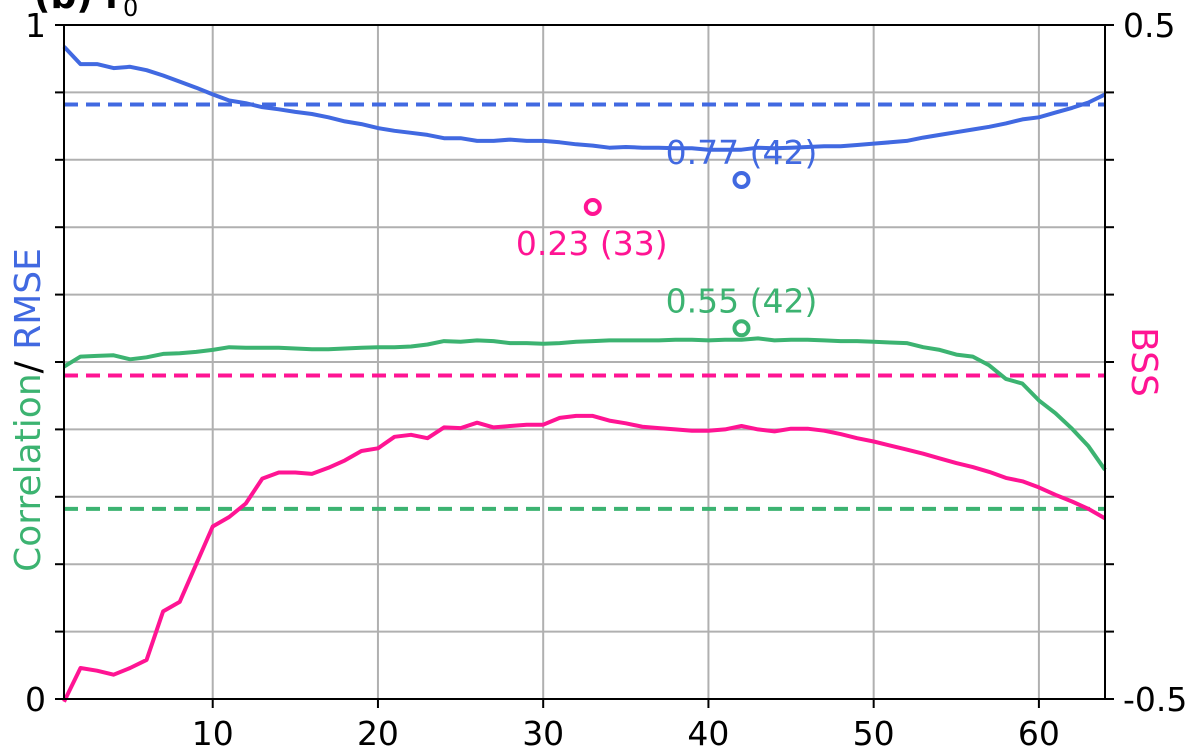  I want to click on x-tick-label: 60, so click(1039, 733).